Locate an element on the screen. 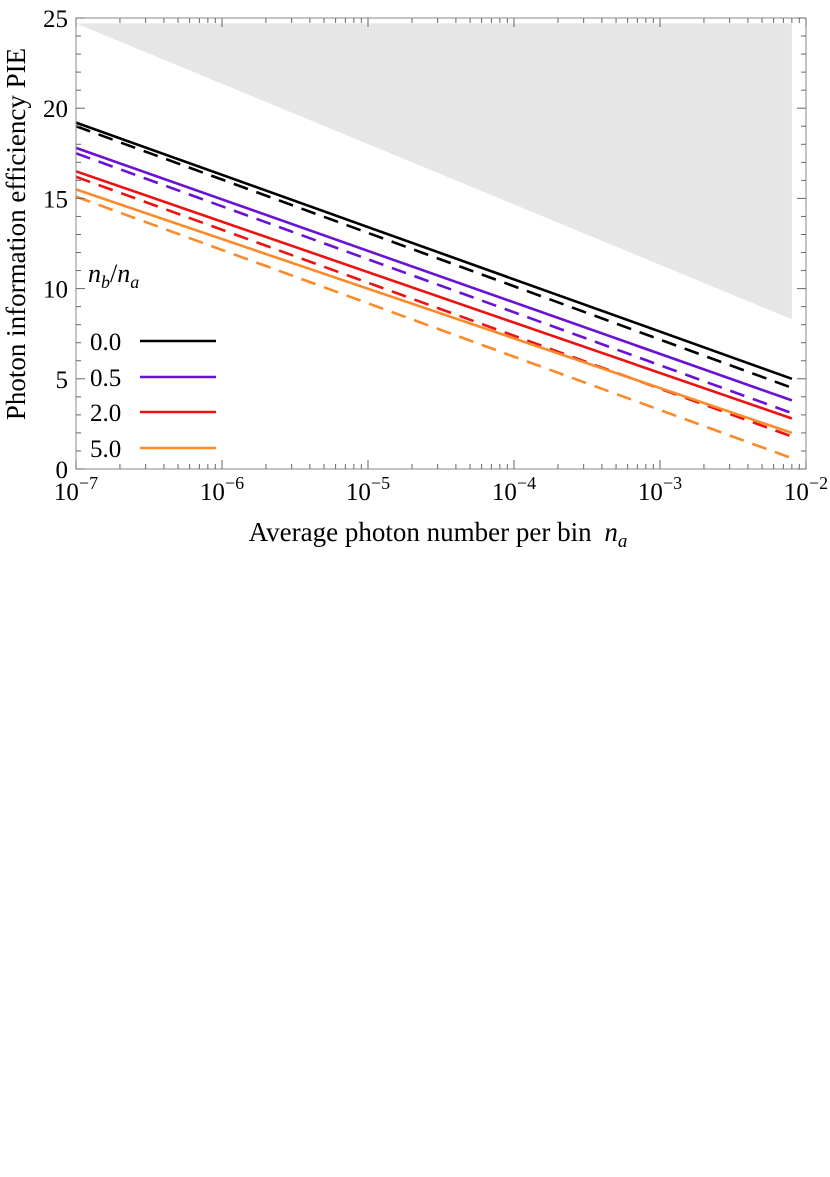 The image size is (830, 1177). y-tick-label: 0 is located at coordinates (62, 470).